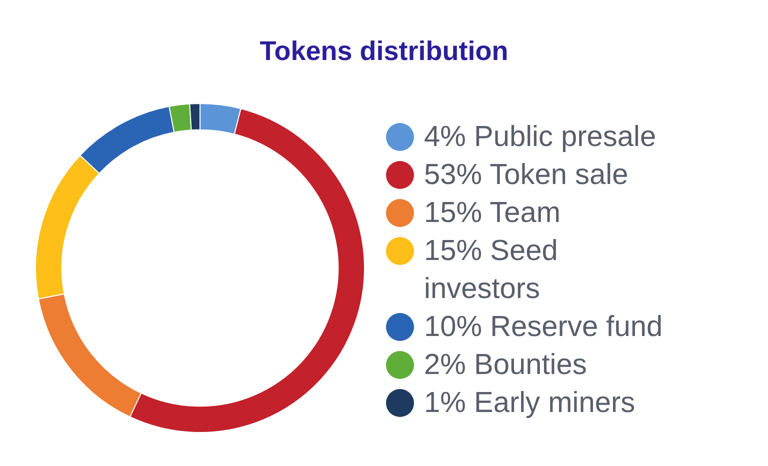  What do you see at coordinates (530, 403) in the screenshot?
I see `legend-label: 1% Early miners` at bounding box center [530, 403].